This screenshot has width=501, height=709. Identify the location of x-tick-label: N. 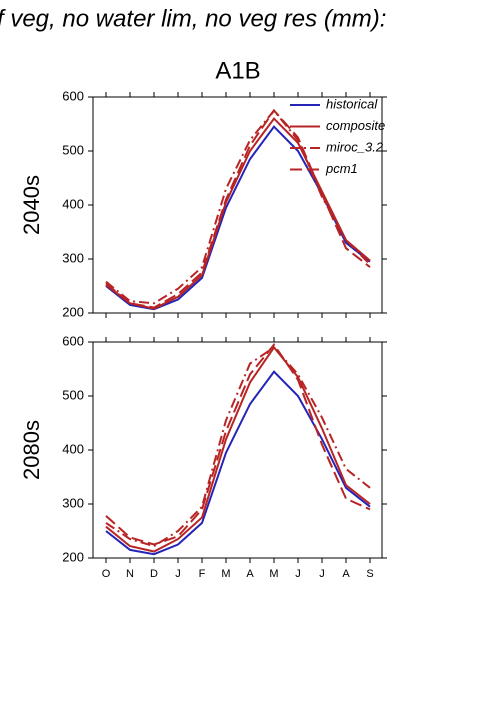
(130, 574).